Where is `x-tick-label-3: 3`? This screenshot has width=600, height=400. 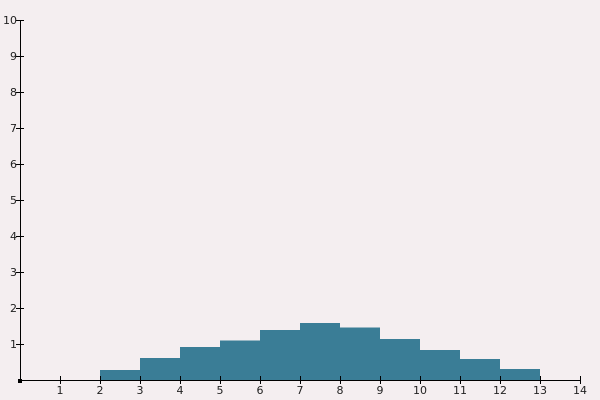
x-tick-label-3: 3 is located at coordinates (140, 390).